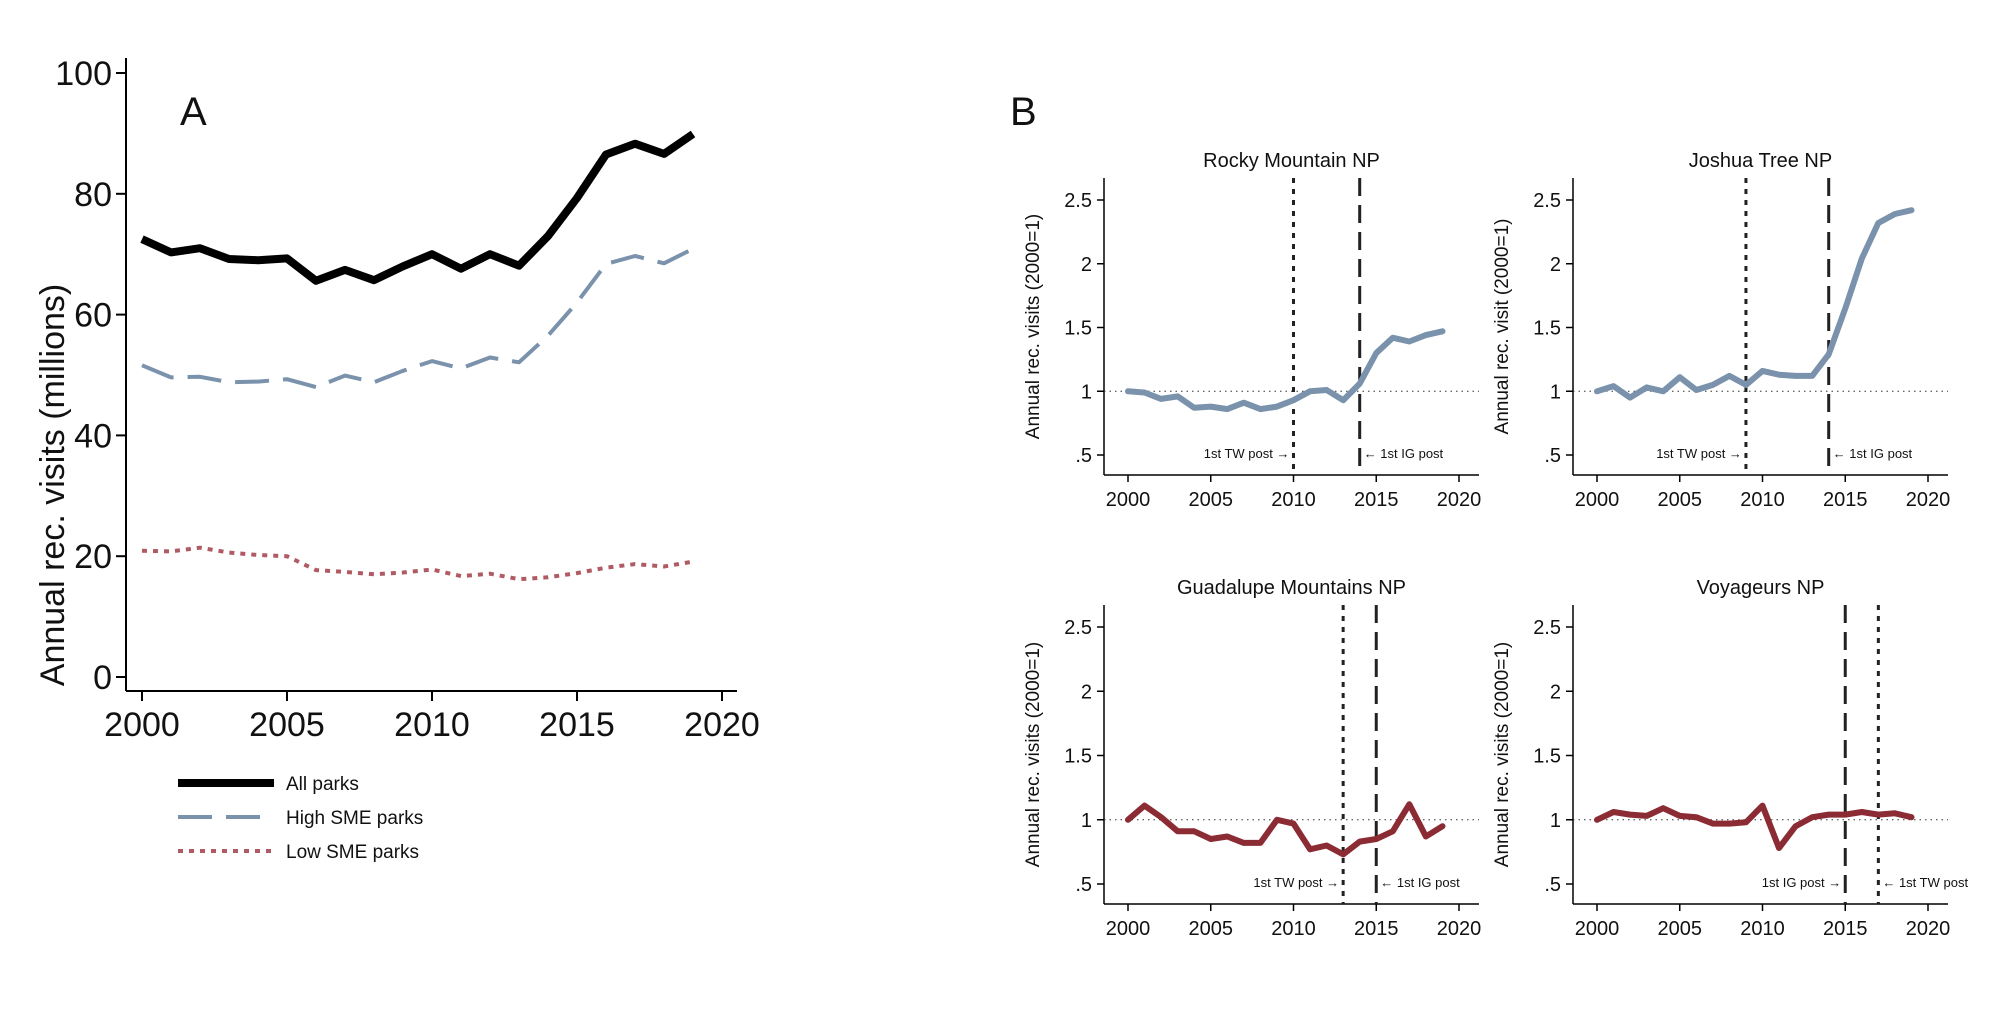 Image resolution: width=1997 pixels, height=1013 pixels. What do you see at coordinates (1925, 882) in the screenshot?
I see `event-label-2: ← 1st TW post` at bounding box center [1925, 882].